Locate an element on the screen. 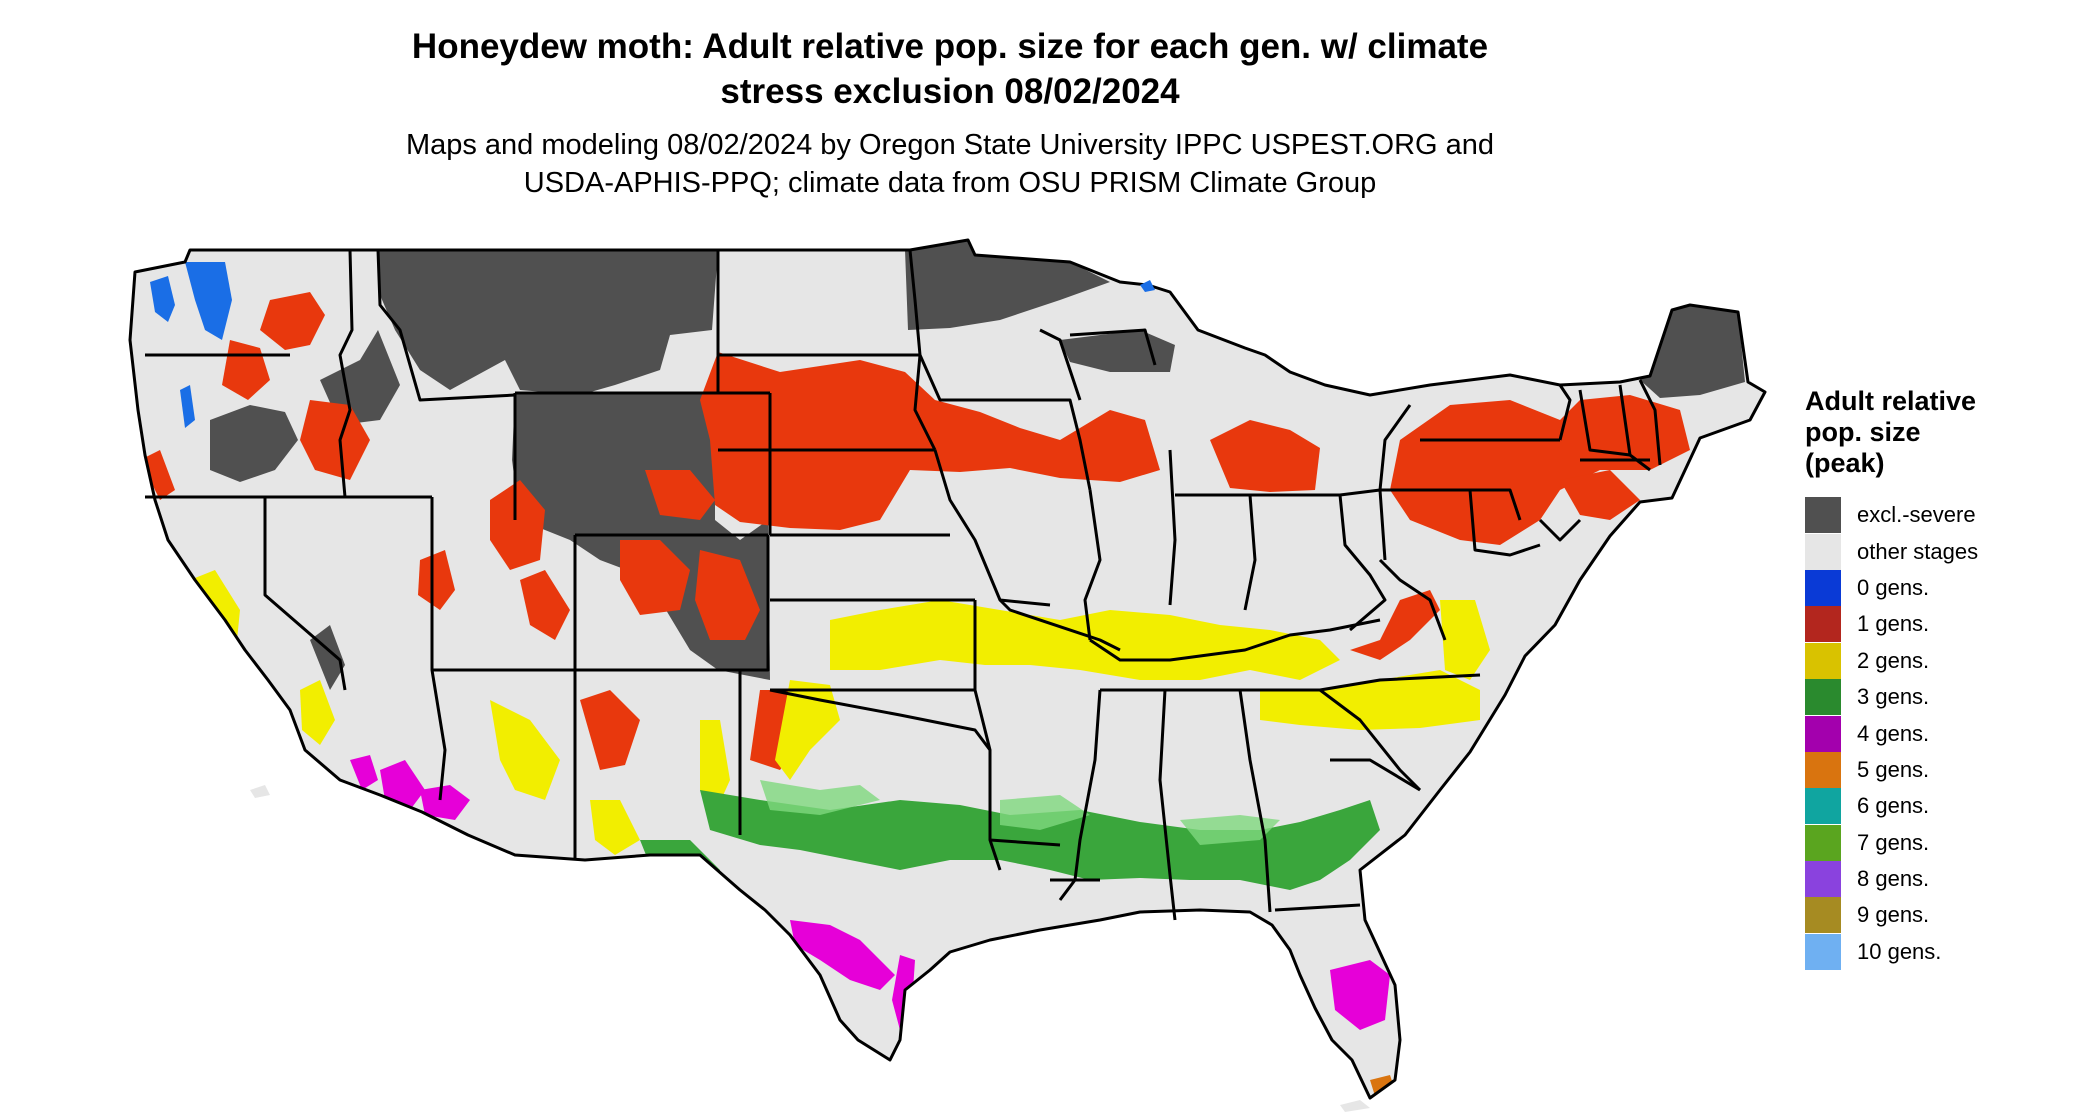 This screenshot has width=2100, height=1116. map-title-line-2: stress exclusion 08/02/2024 is located at coordinates (950, 91).